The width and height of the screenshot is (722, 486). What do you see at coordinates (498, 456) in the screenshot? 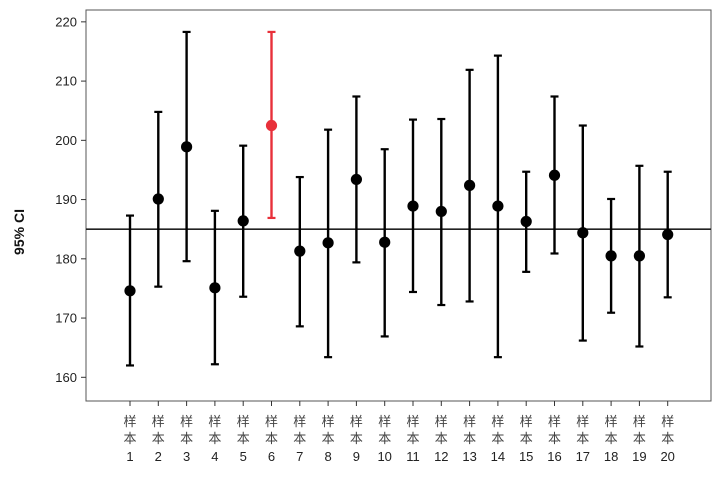
I see `x-tick-label-number: 14` at bounding box center [498, 456].